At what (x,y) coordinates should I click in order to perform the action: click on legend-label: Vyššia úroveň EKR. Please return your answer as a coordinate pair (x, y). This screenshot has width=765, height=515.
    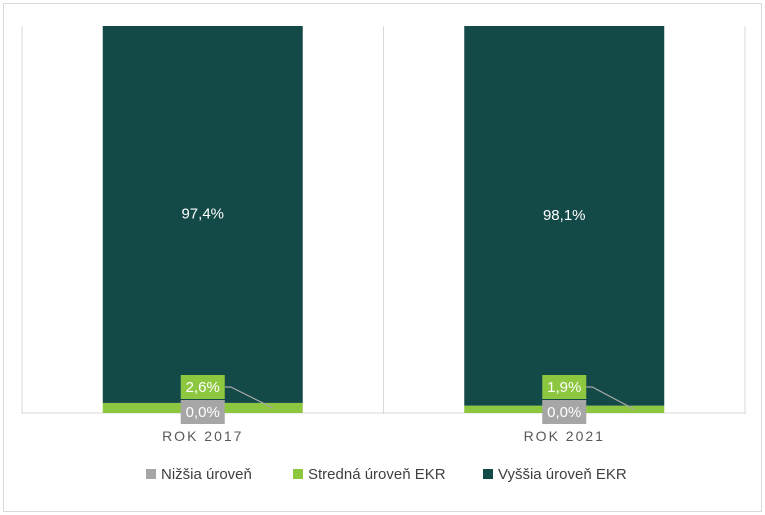
    Looking at the image, I should click on (562, 474).